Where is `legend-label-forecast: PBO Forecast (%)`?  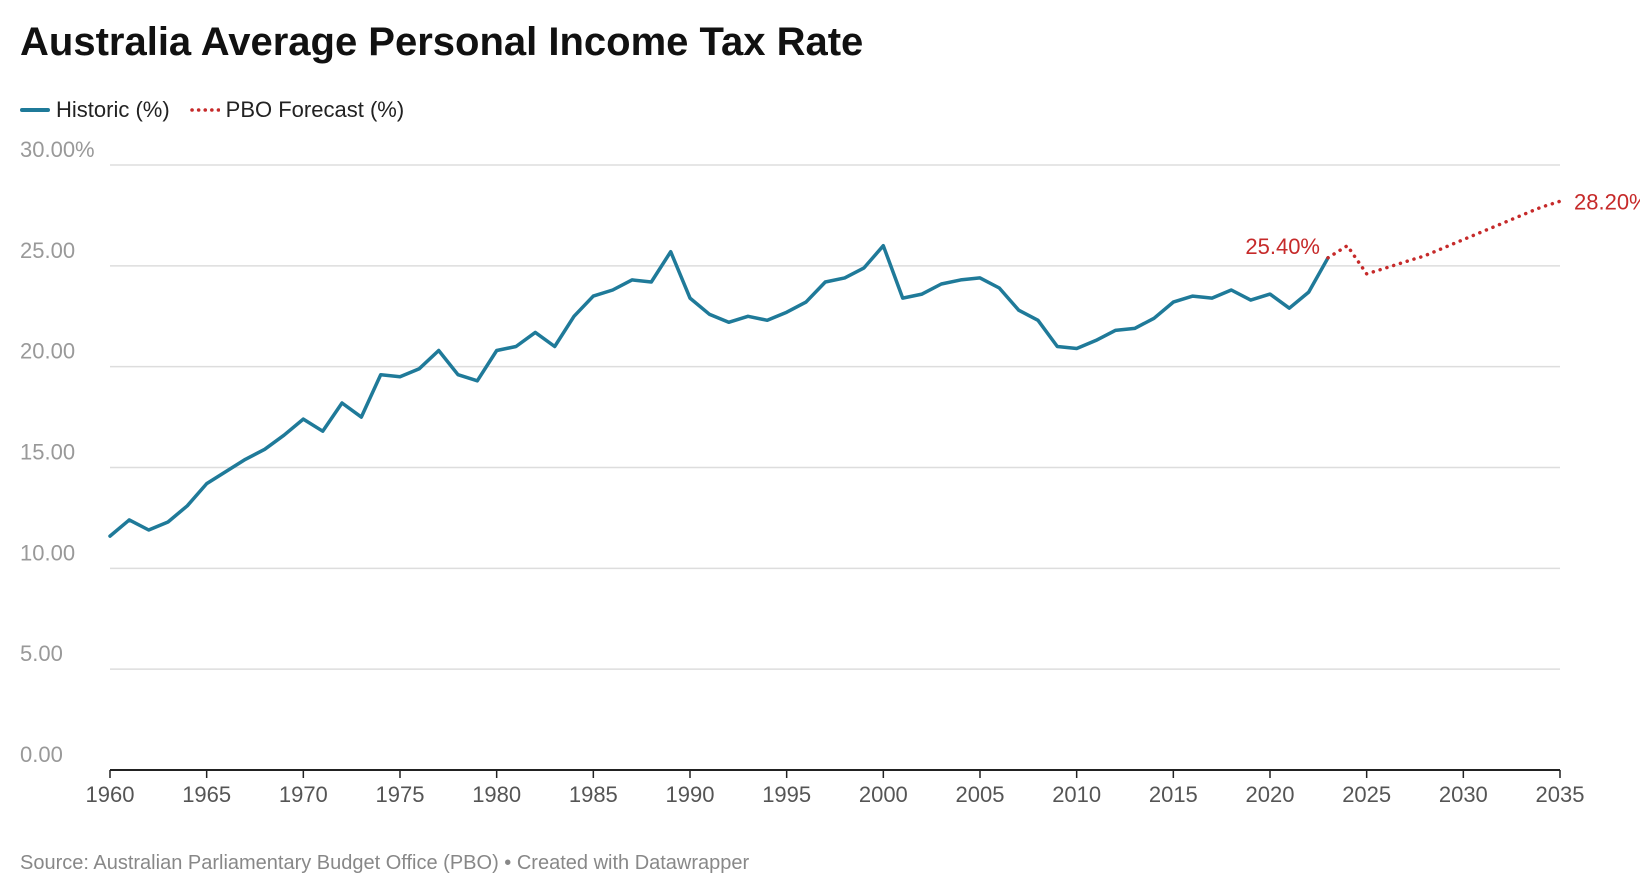 legend-label-forecast: PBO Forecast (%) is located at coordinates (315, 109).